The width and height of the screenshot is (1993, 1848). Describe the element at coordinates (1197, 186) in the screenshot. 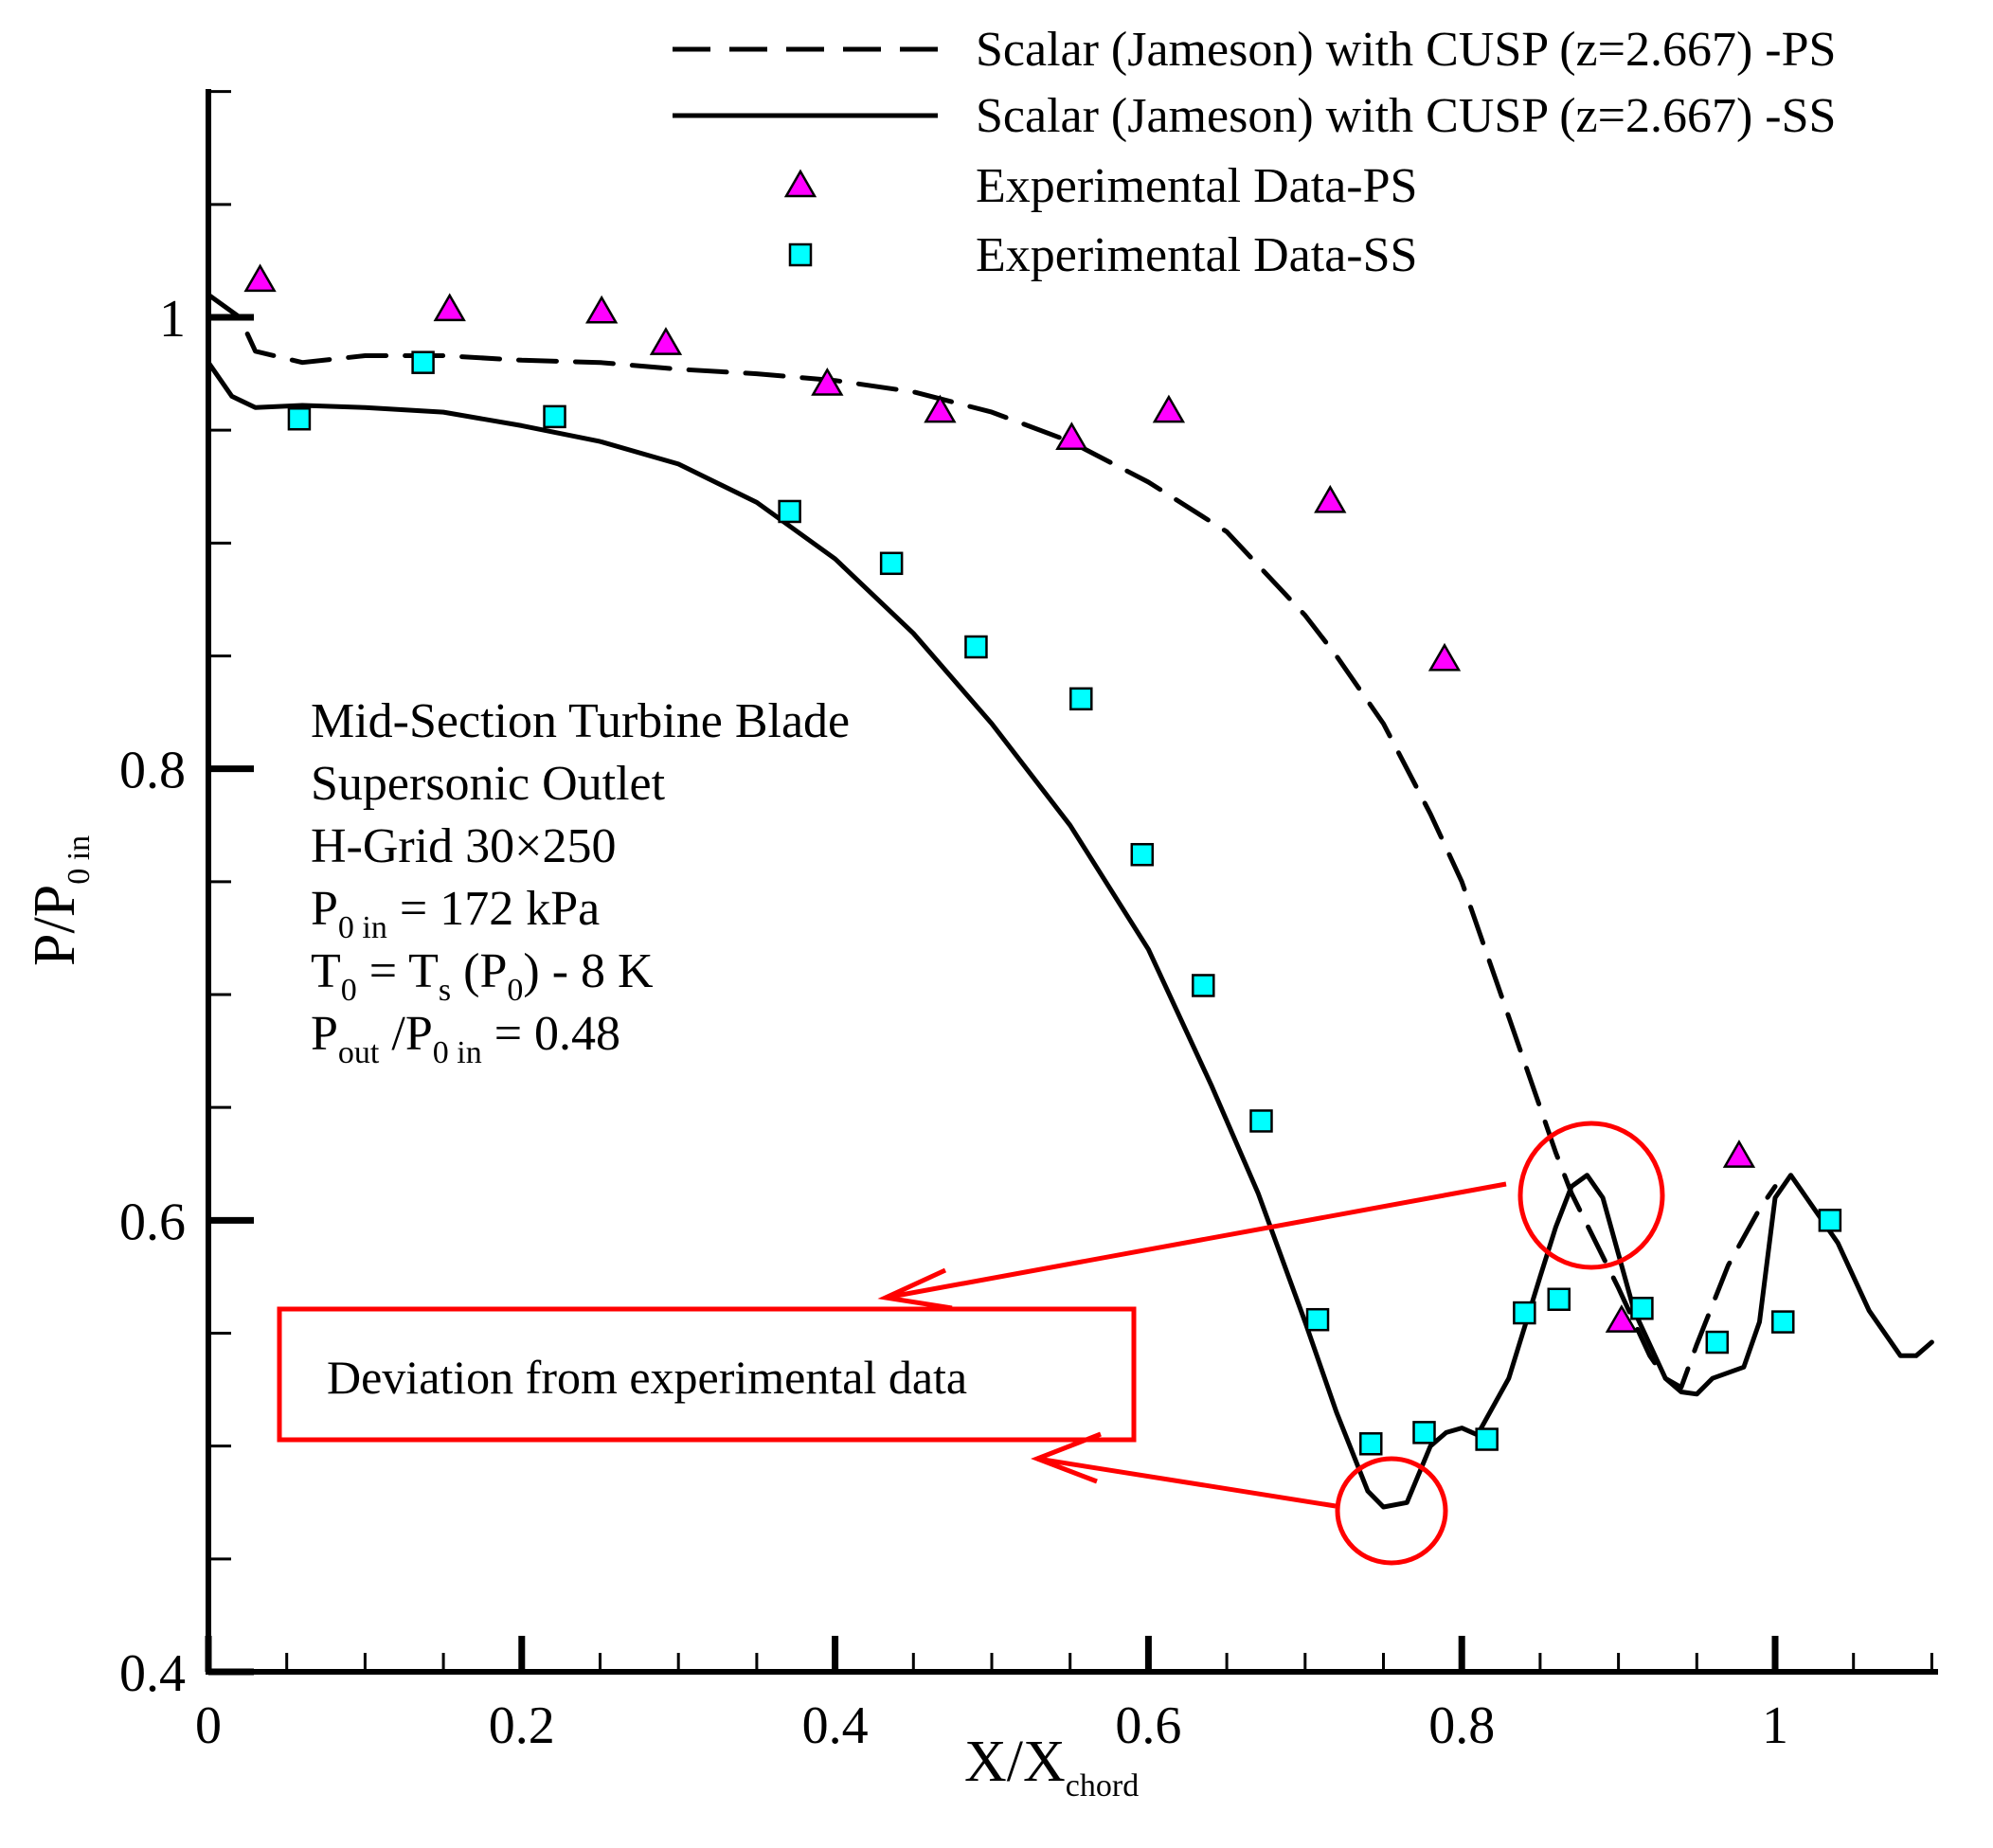

I see `legend-exp-ps-label: Experimental Data-PS` at that location.